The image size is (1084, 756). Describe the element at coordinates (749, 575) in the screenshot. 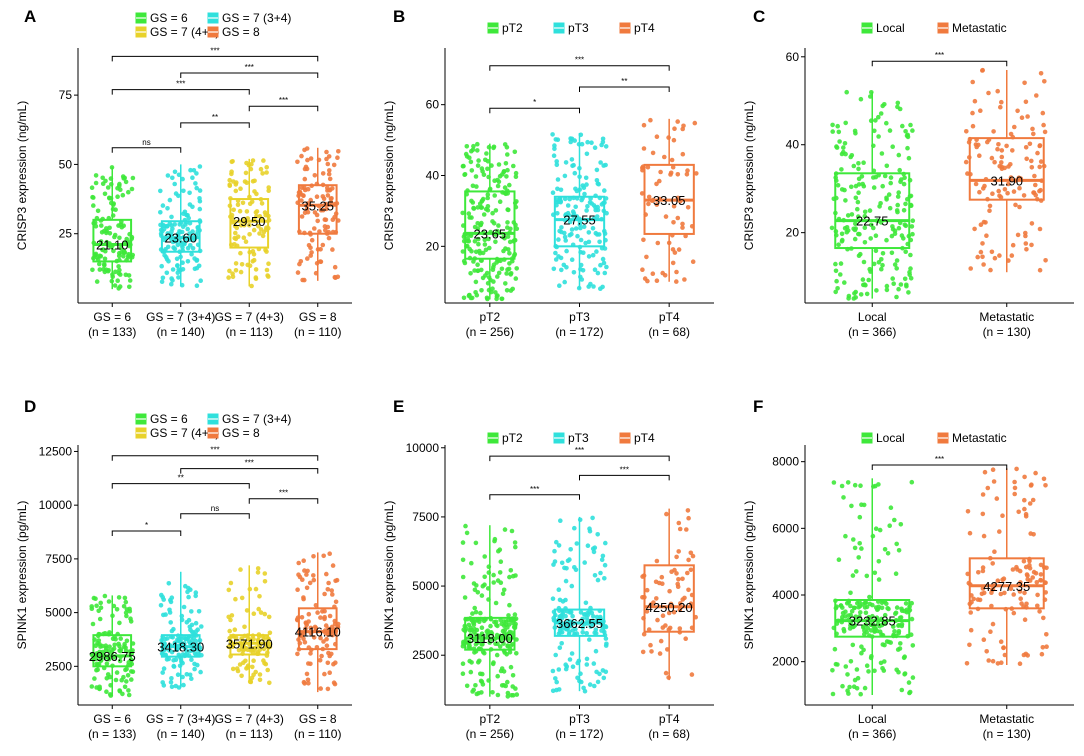

I see `y-axis-label: SPINK1 expression (pg/mL)` at that location.